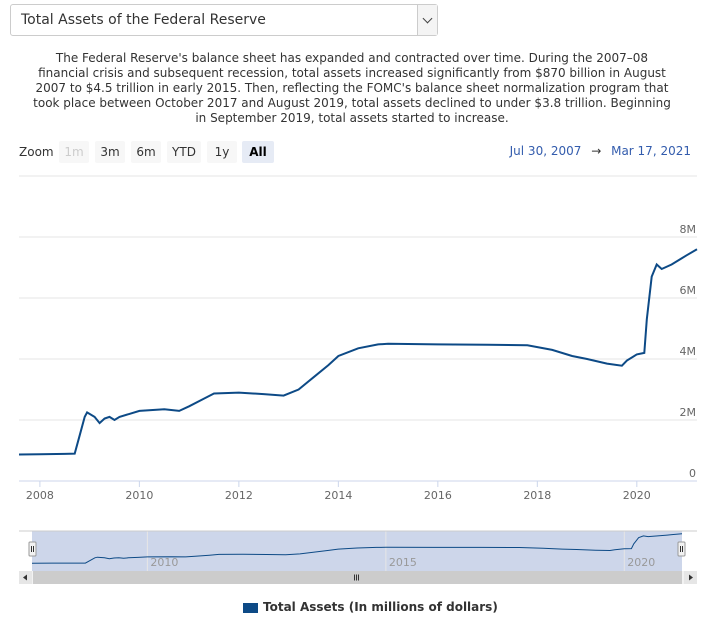 The width and height of the screenshot is (703, 628). Describe the element at coordinates (25, 577) in the screenshot. I see `arrow-left-icon` at that location.